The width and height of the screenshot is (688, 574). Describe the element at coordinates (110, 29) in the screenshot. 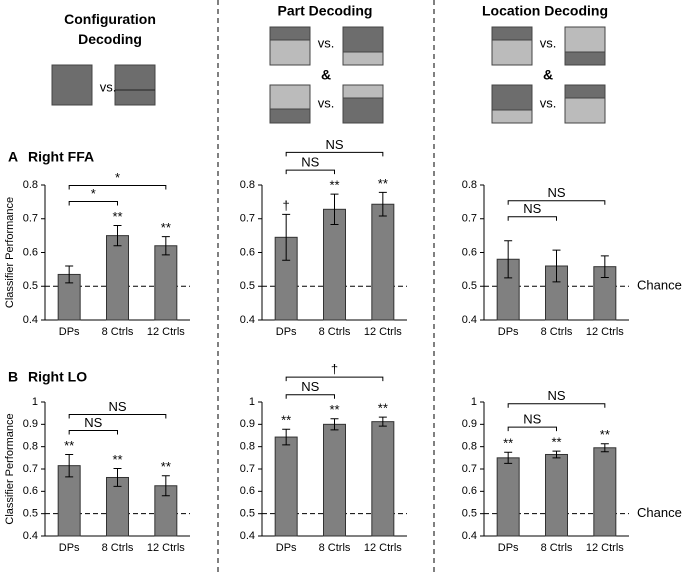

I see `column-heading: Configuration Decoding` at that location.